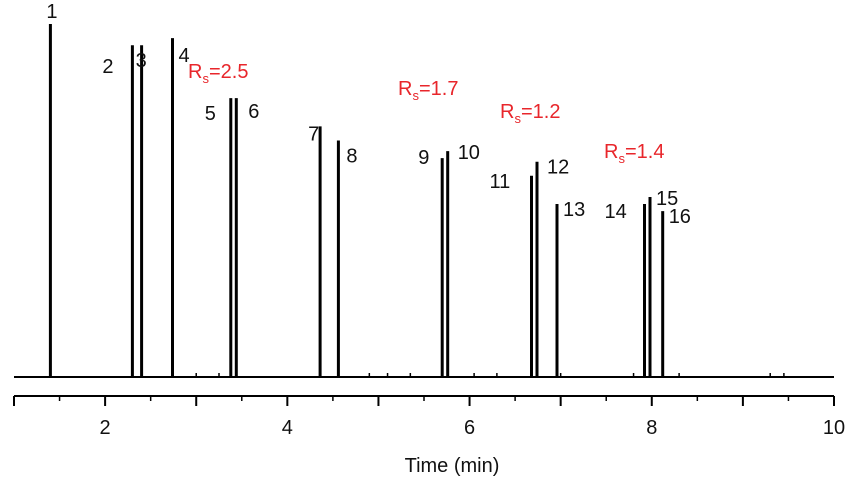  What do you see at coordinates (423, 158) in the screenshot?
I see `peak-label-9: 9` at bounding box center [423, 158].